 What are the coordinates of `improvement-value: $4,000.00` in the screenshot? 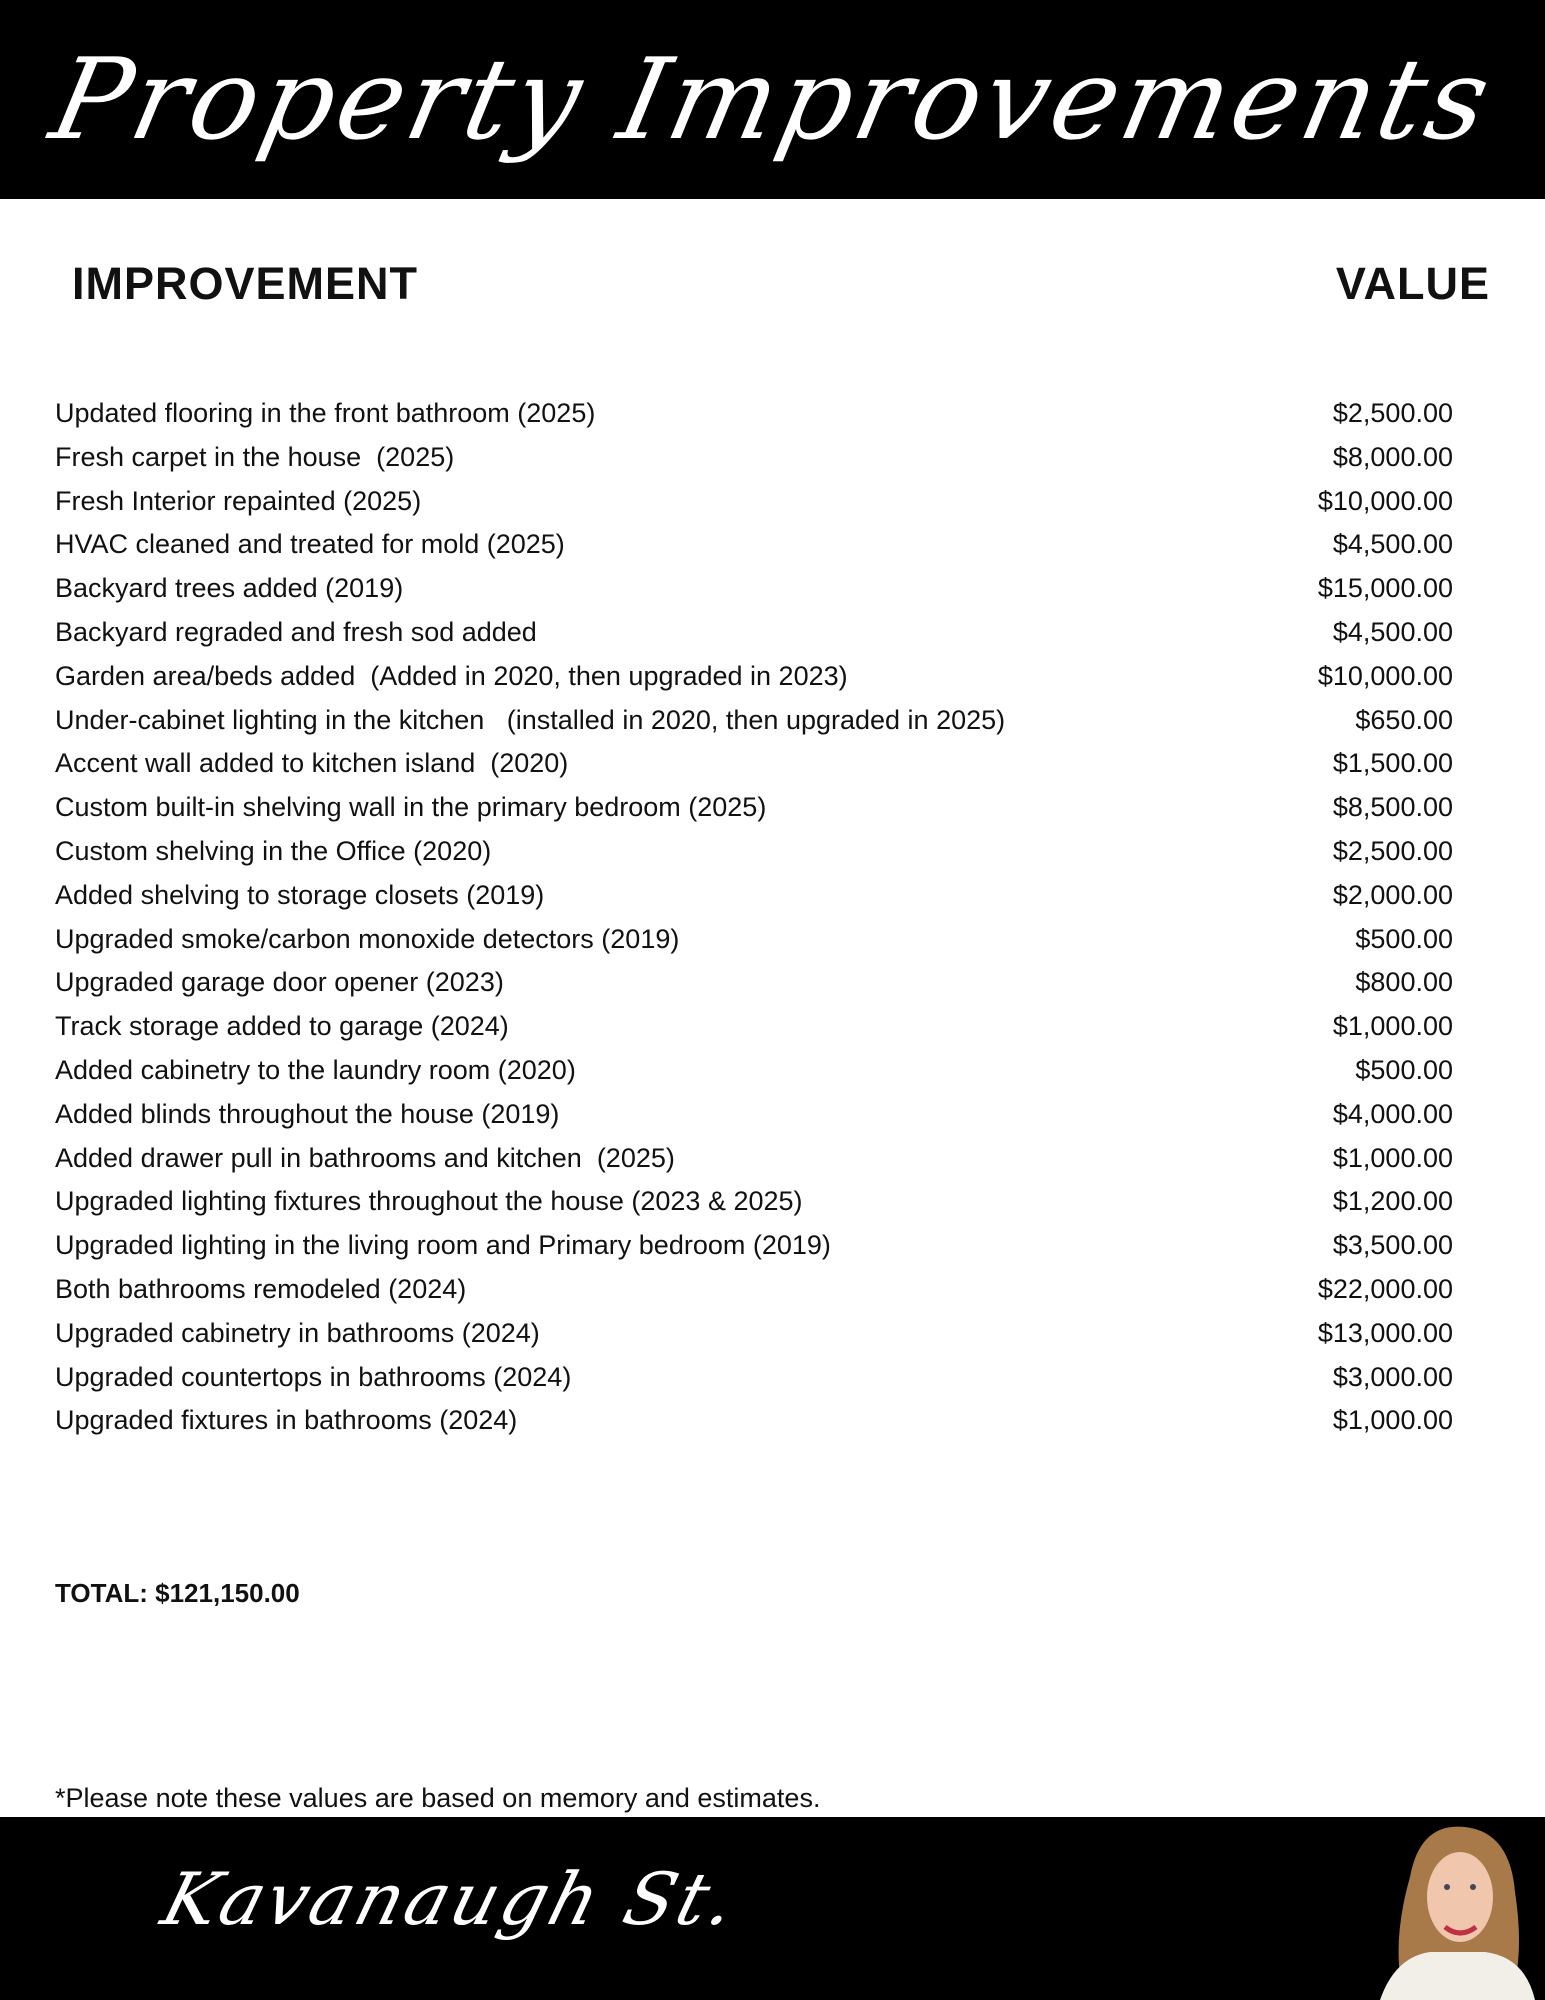 It's located at (1392, 1113).